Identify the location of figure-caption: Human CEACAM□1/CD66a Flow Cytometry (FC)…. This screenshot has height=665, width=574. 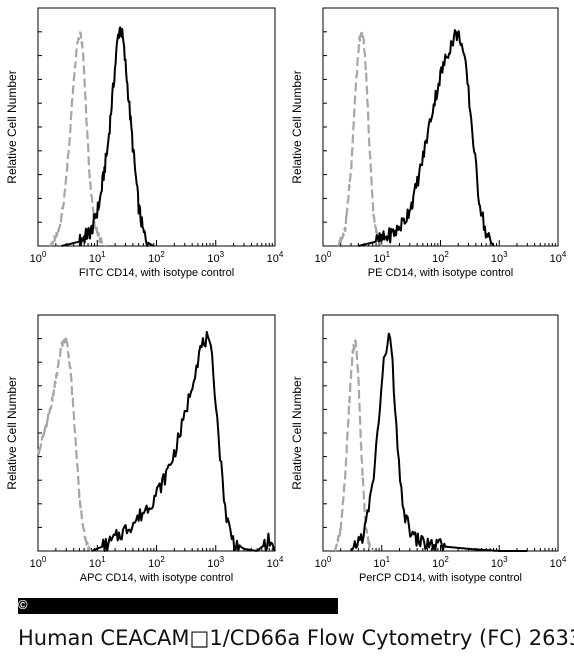
(296, 638).